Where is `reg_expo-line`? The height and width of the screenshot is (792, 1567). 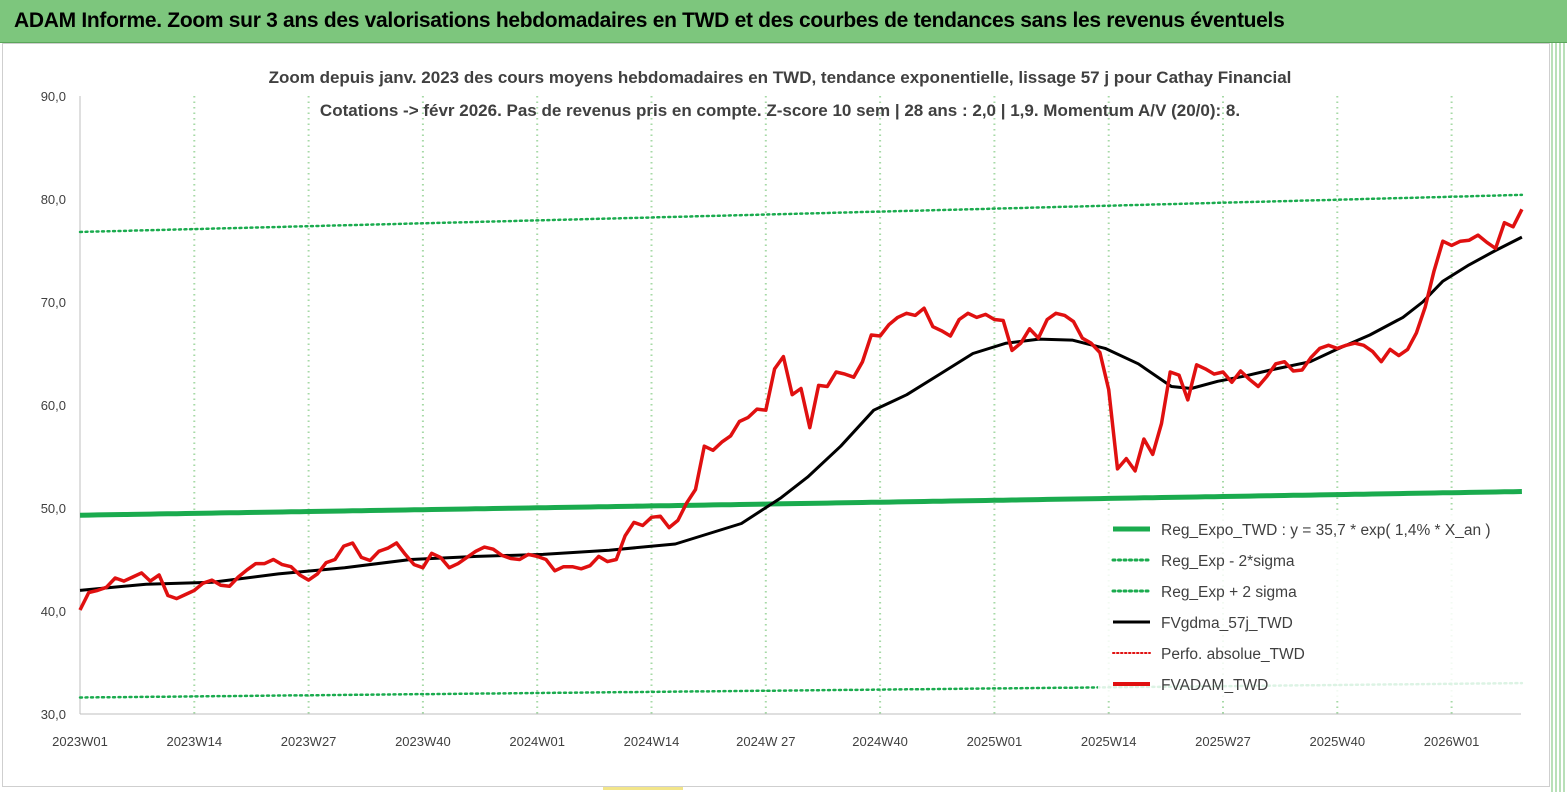
reg_expo-line is located at coordinates (800, 503).